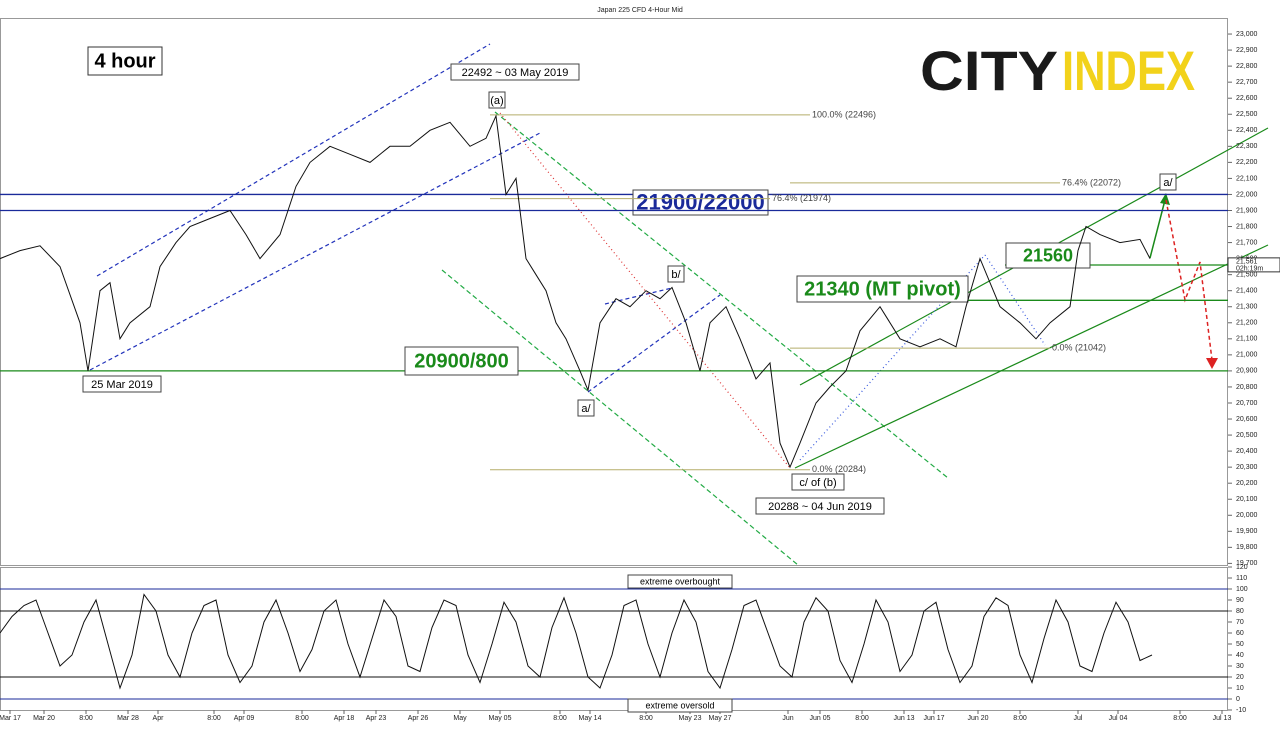  What do you see at coordinates (1247, 387) in the screenshot?
I see `y-tick-label: 20,800` at bounding box center [1247, 387].